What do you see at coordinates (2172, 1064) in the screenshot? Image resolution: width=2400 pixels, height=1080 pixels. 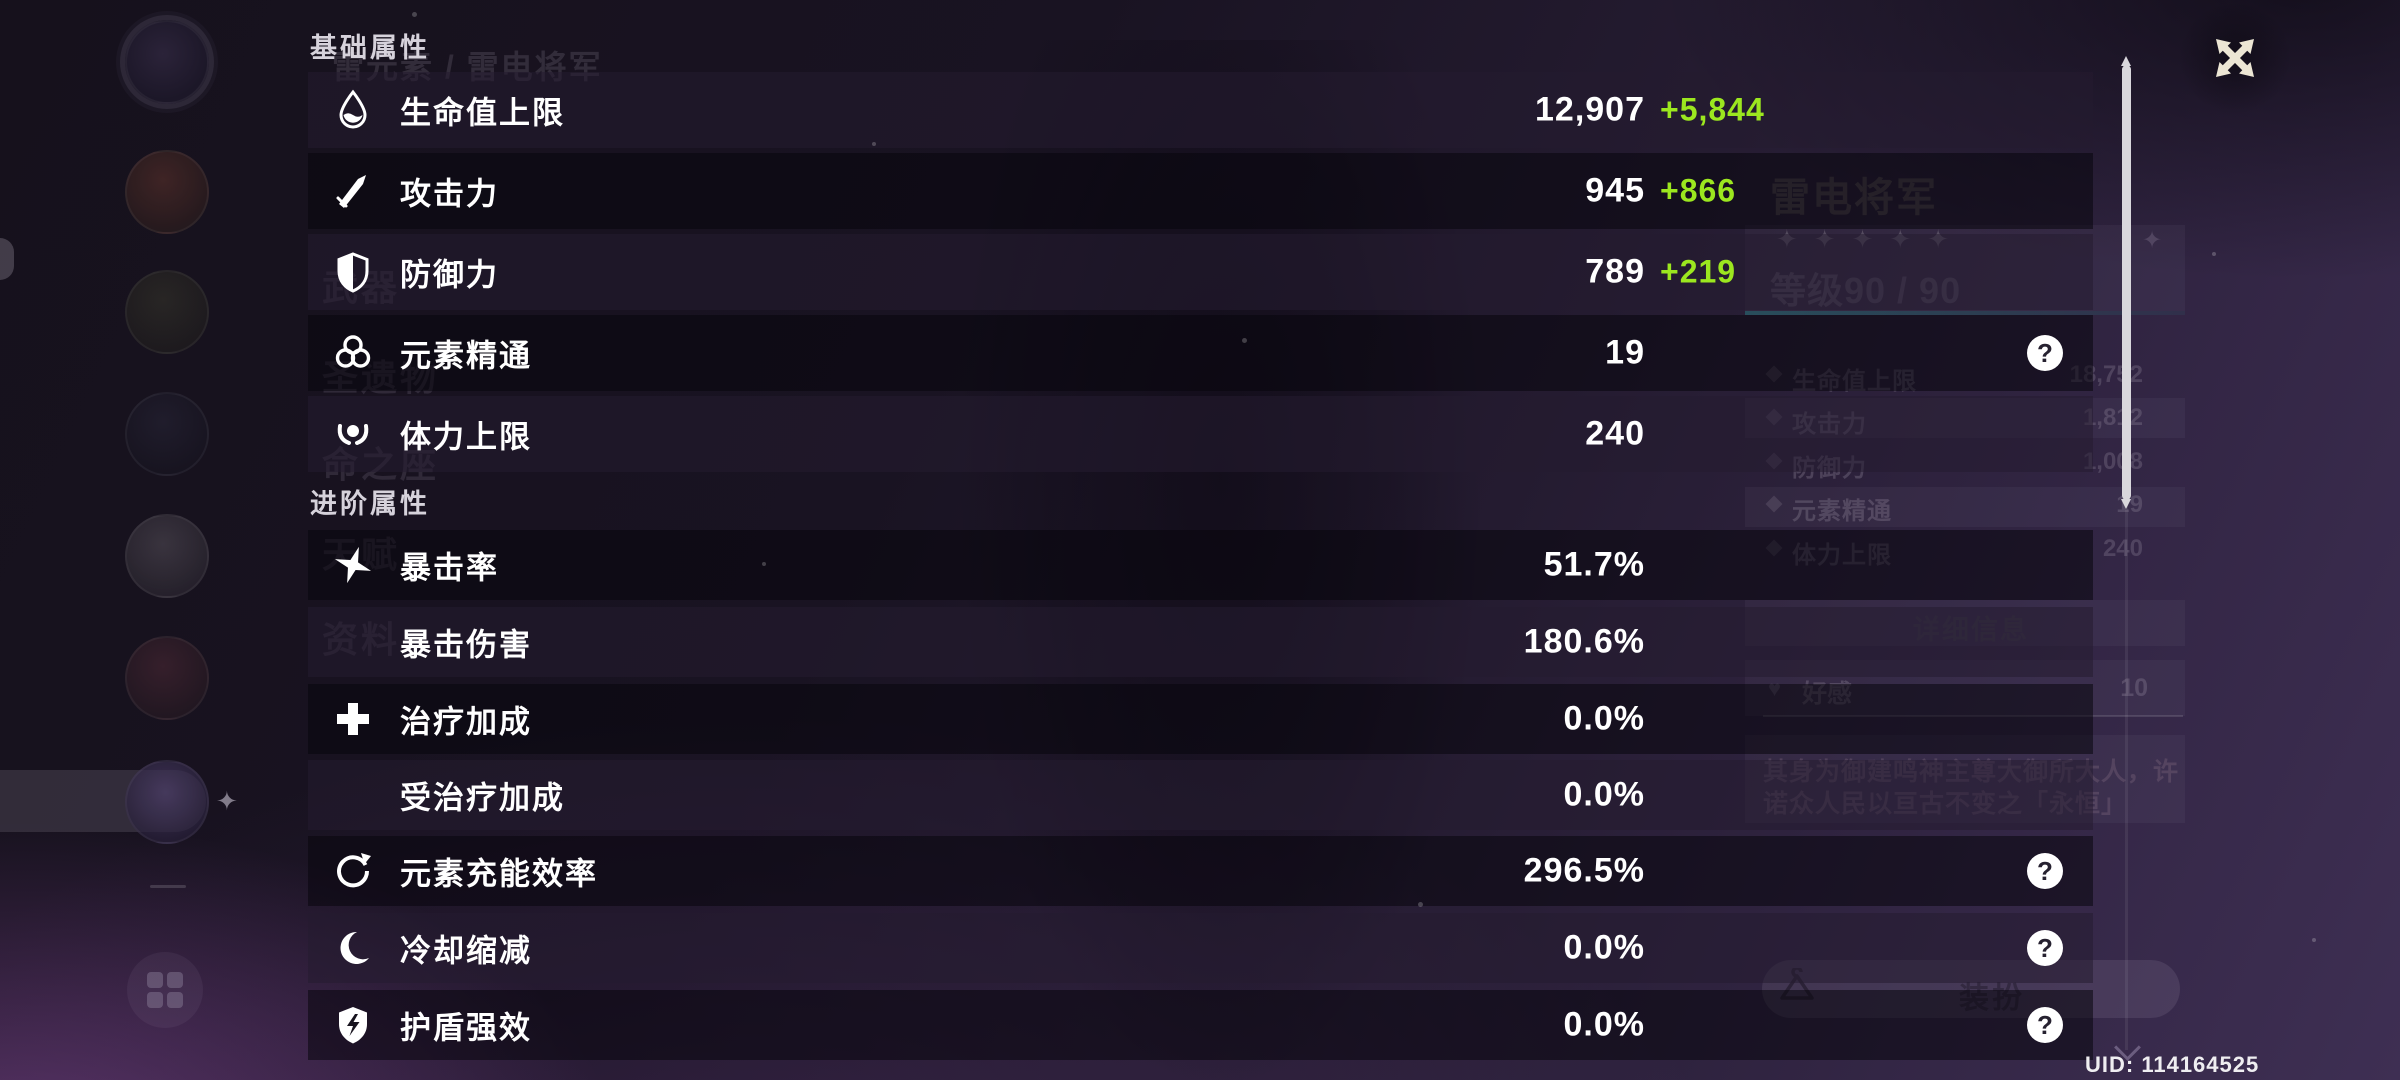 I see `uid-label: UID: 114164525` at bounding box center [2172, 1064].